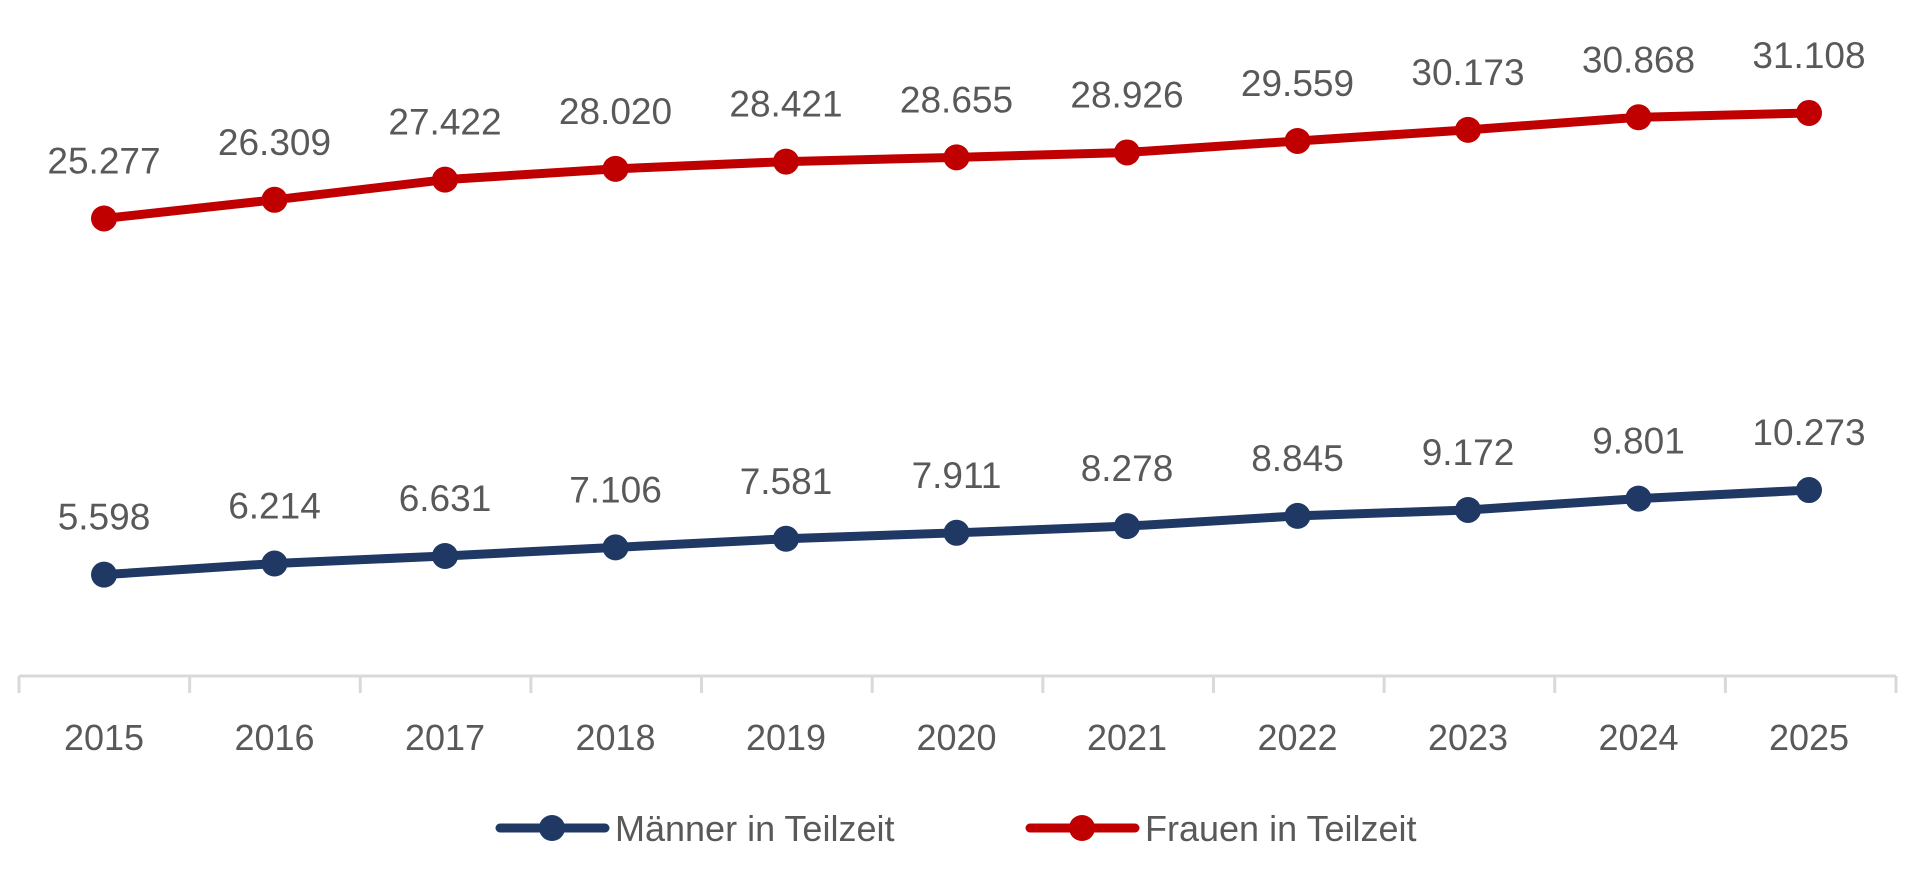 The image size is (1920, 887). Describe the element at coordinates (615, 111) in the screenshot. I see `data-label: 28.020` at that location.